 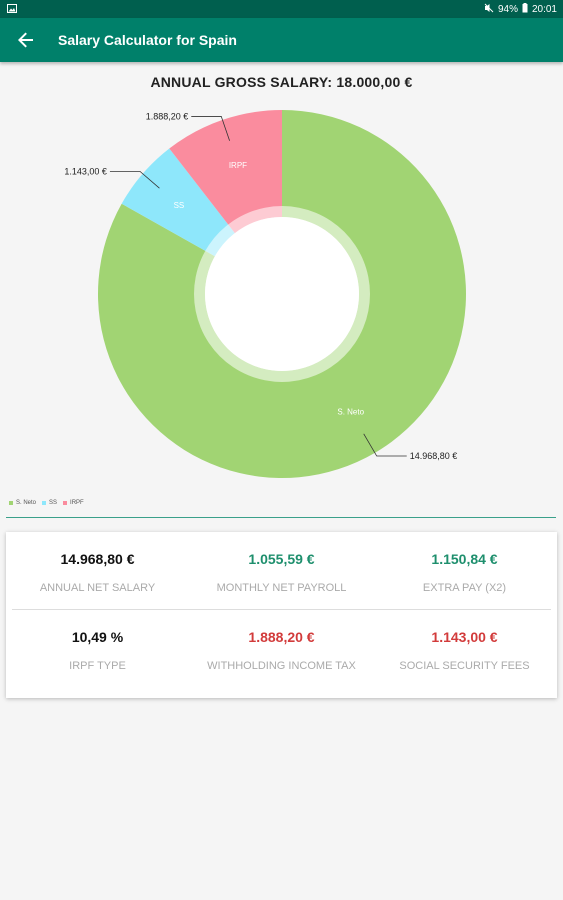 What do you see at coordinates (385, 445) in the screenshot?
I see `leader-line-s-neto` at bounding box center [385, 445].